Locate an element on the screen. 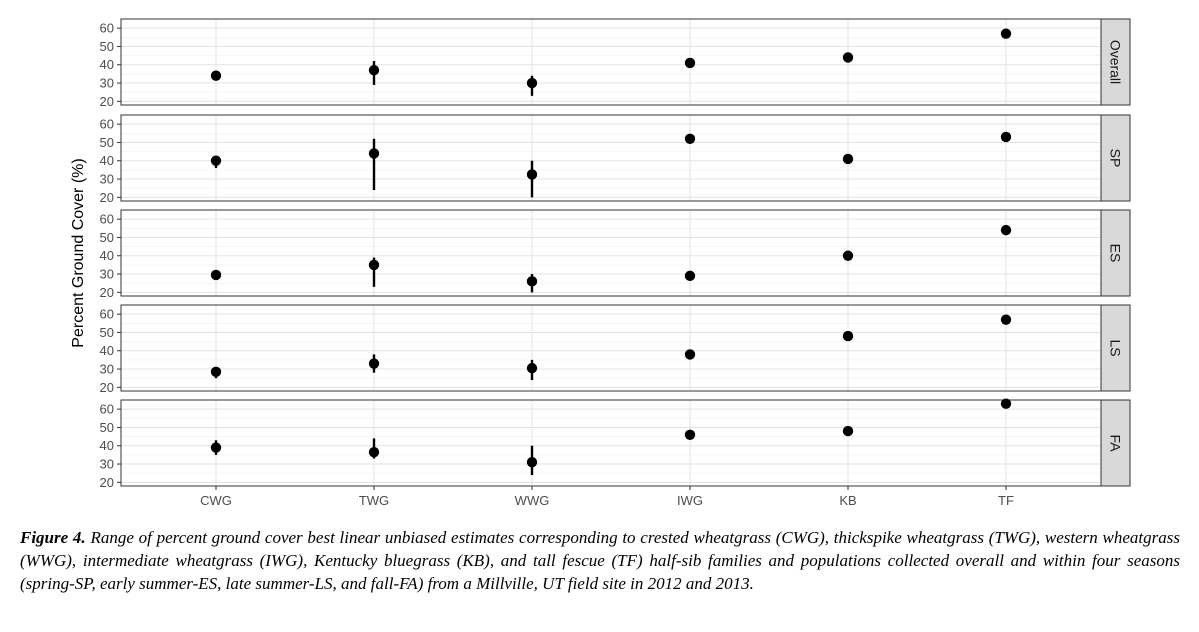 This screenshot has width=1199, height=632. x-tick-label: CWG is located at coordinates (216, 500).